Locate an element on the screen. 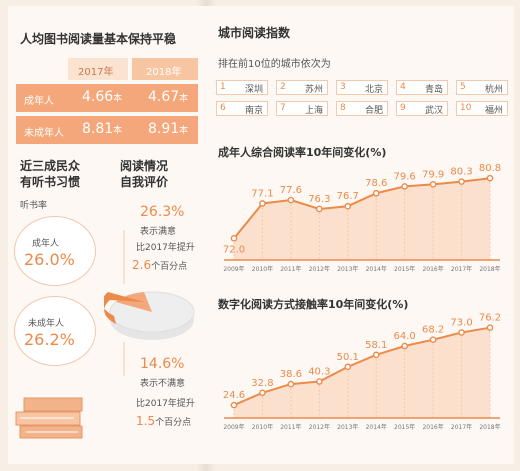 The width and height of the screenshot is (520, 471). data-label: 40.3 is located at coordinates (319, 372).